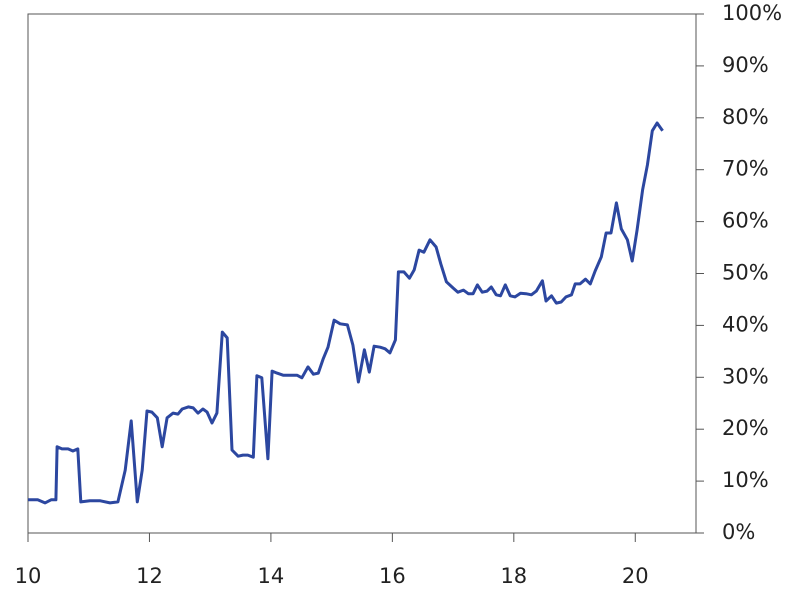  I want to click on y-tick-label: 60%, so click(745, 221).